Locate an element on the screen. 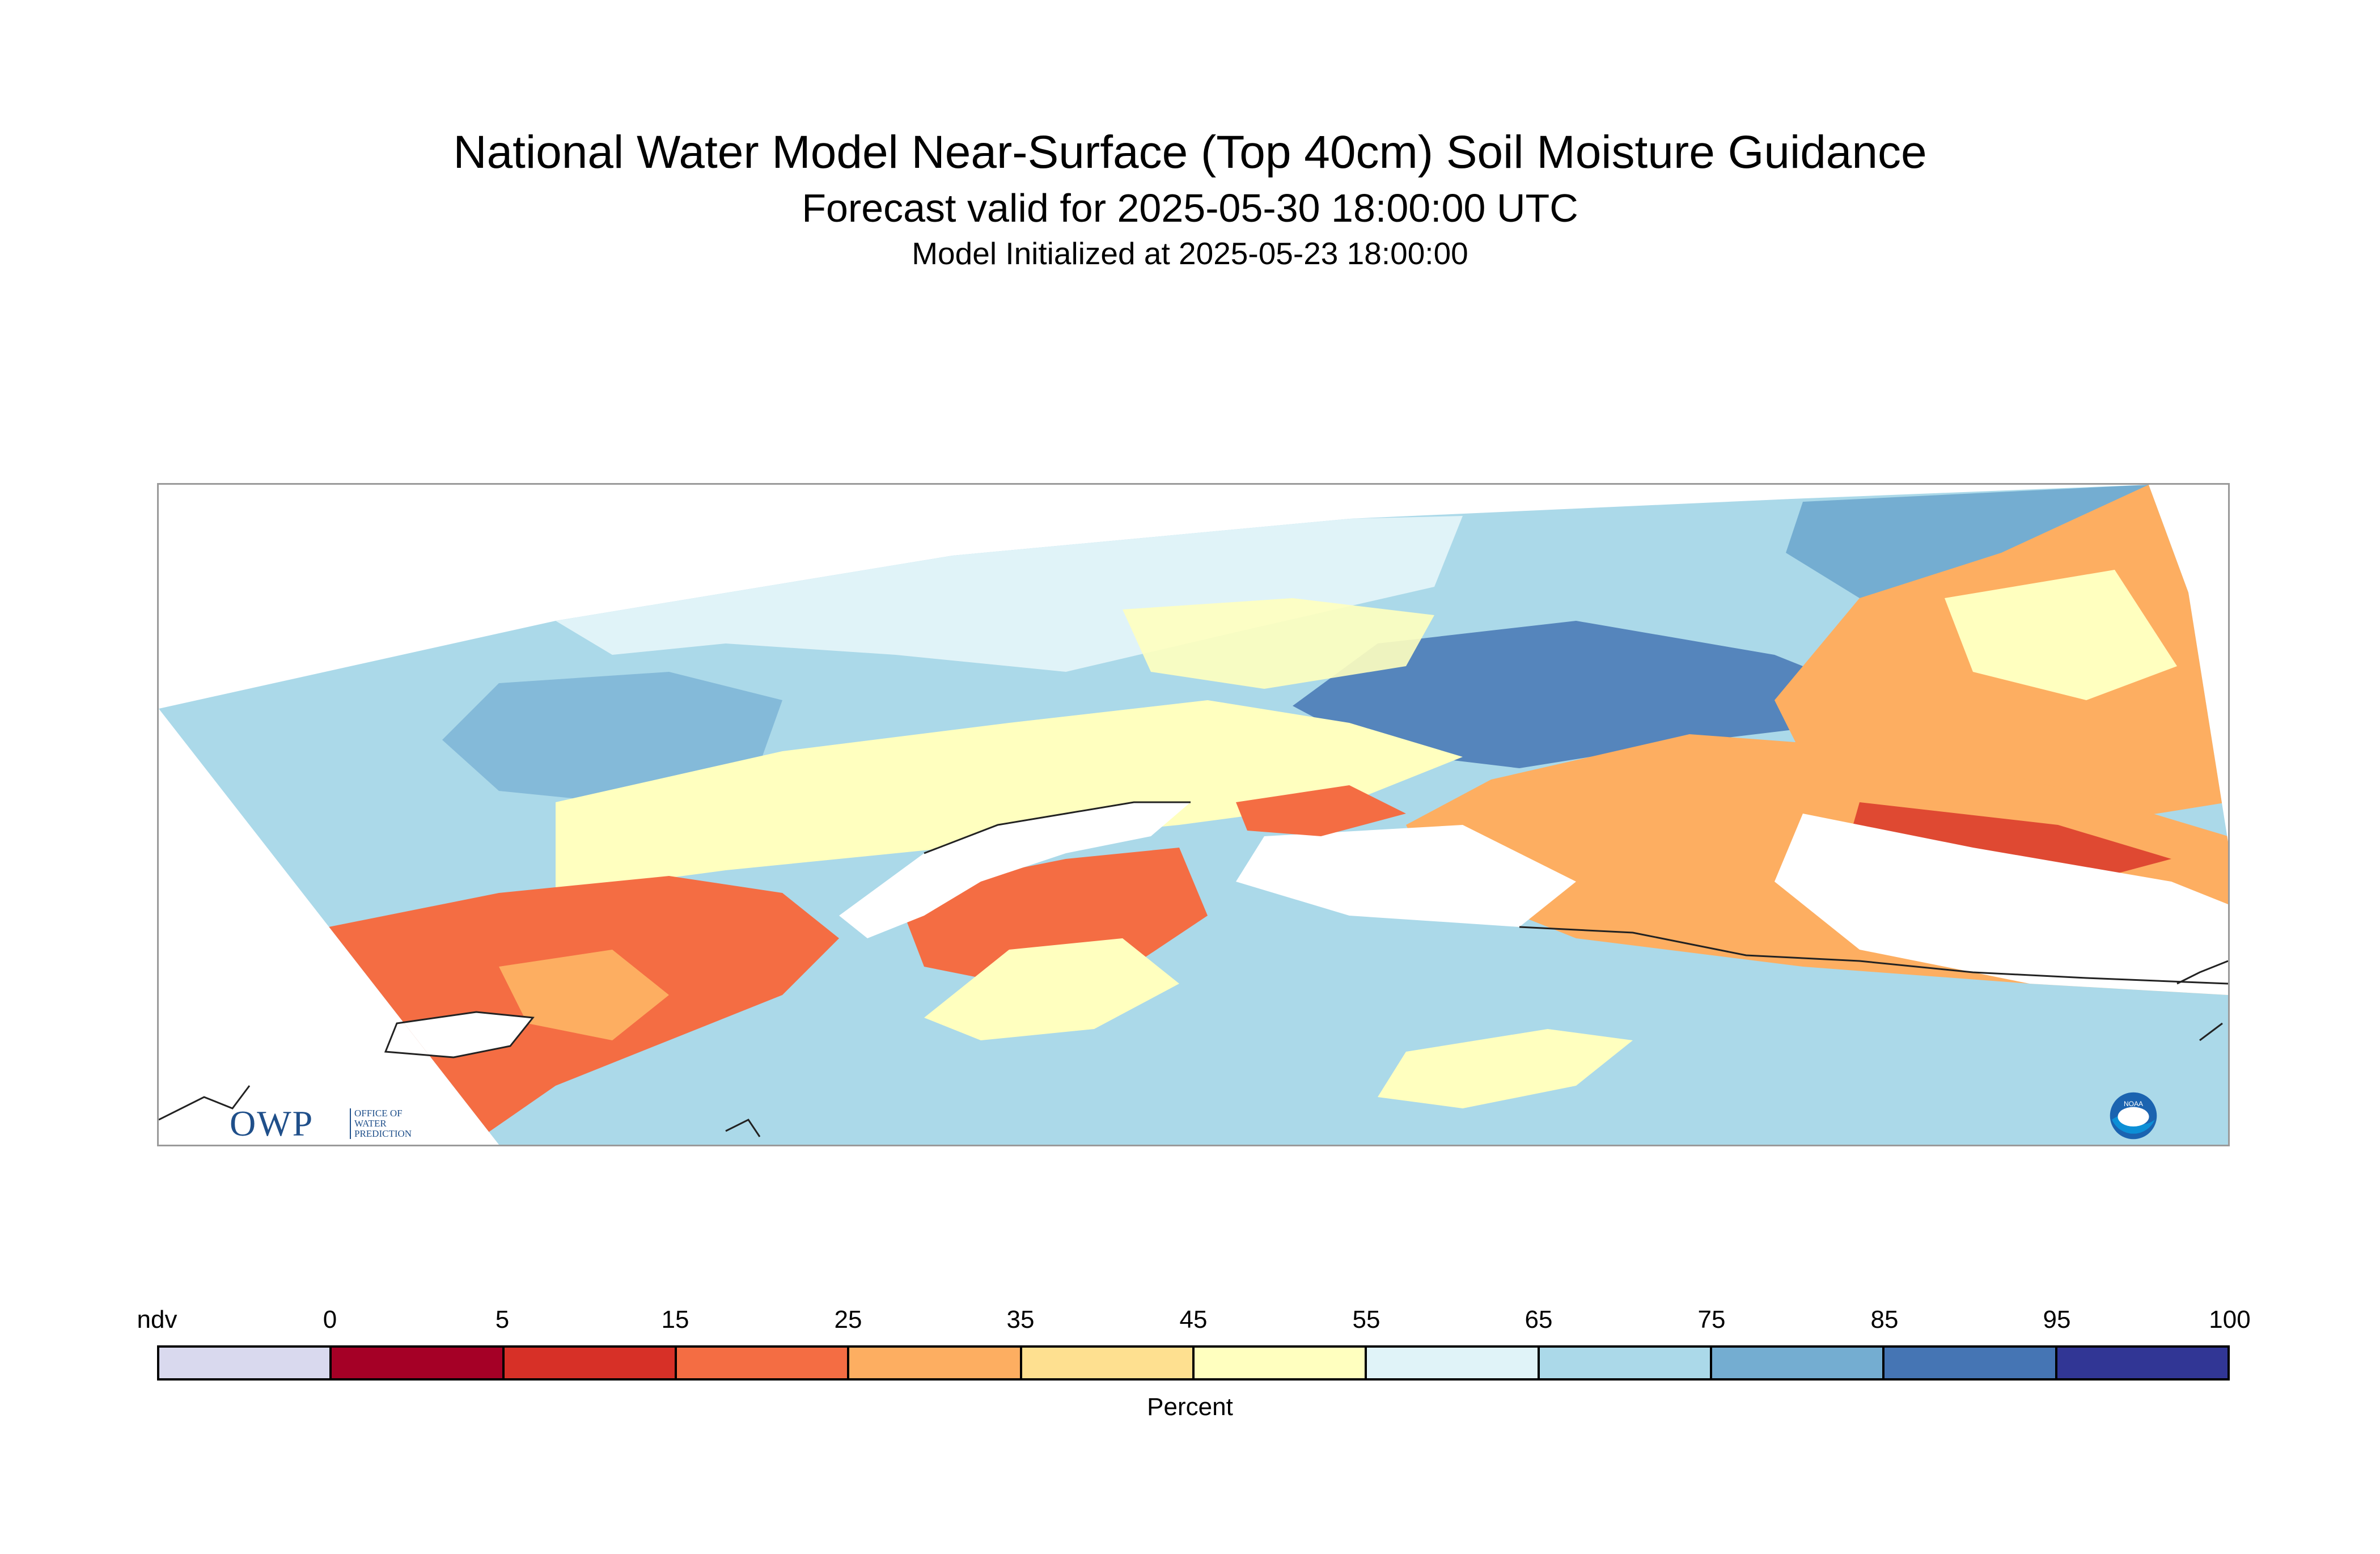 Image resolution: width=2380 pixels, height=1554 pixels. legend-tick-0: 0 is located at coordinates (330, 1319).